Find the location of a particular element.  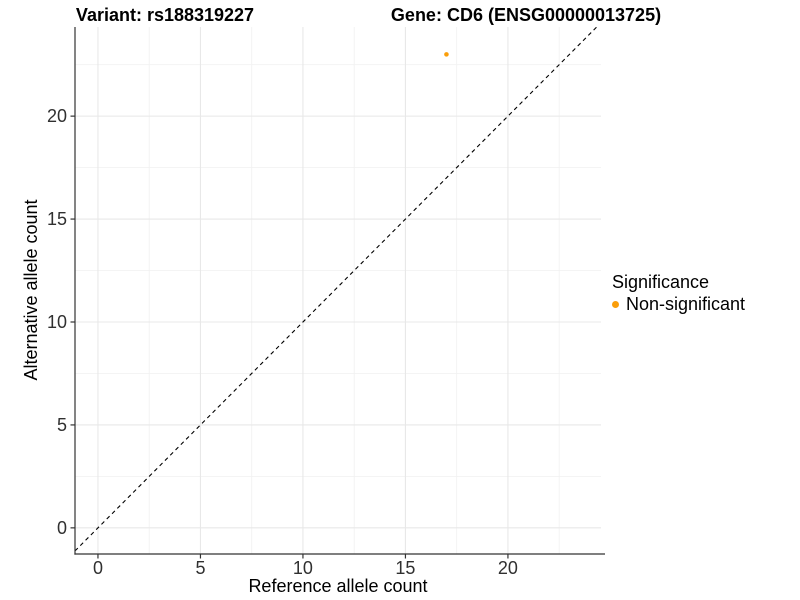

y-tick-label: 10 is located at coordinates (57, 322).